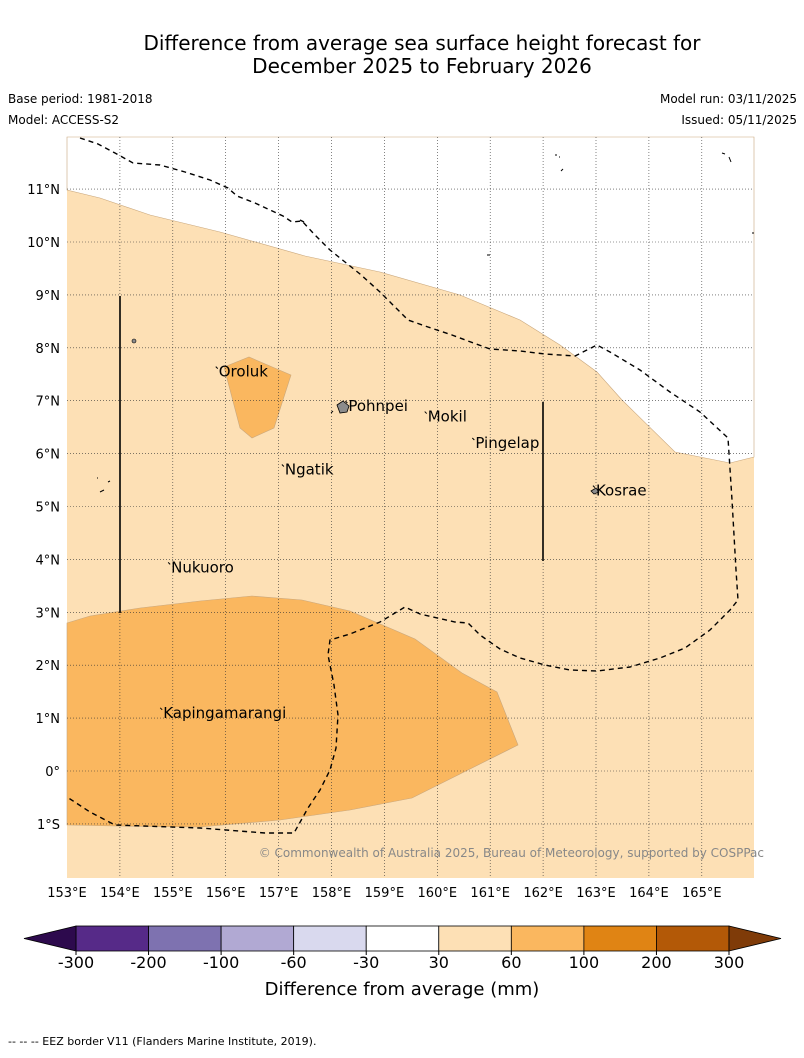  I want to click on longitude-tick-label: 162°E, so click(543, 893).